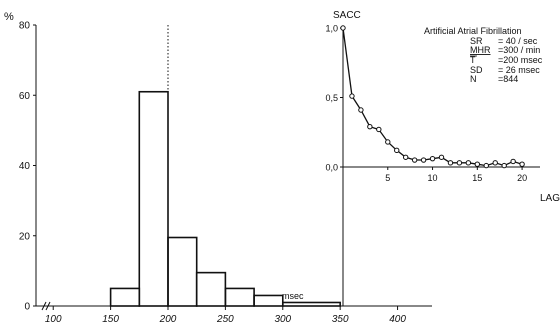  I want to click on histogram-y-tick-label: 80, so click(25, 26).